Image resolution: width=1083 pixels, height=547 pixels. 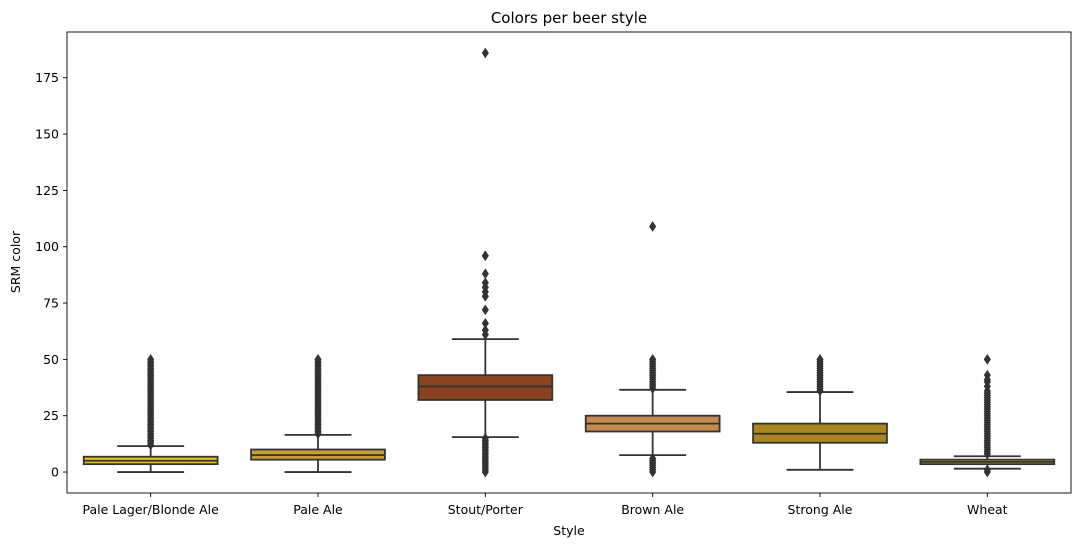 What do you see at coordinates (47, 246) in the screenshot?
I see `y-tick-label: 100` at bounding box center [47, 246].